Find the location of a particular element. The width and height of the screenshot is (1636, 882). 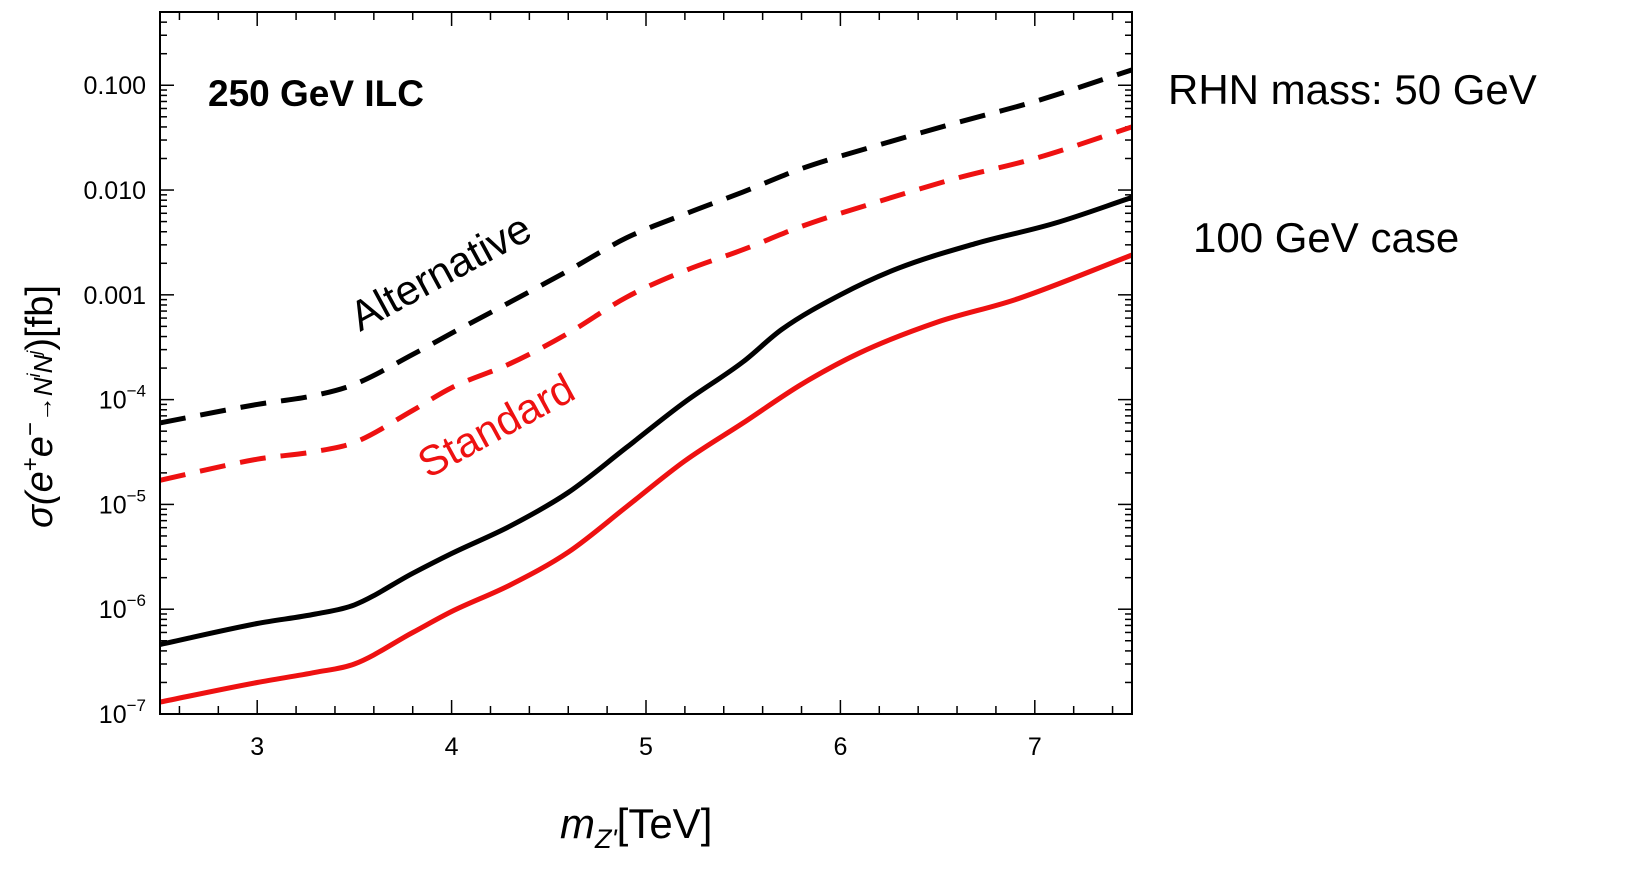

x-tick-label: 7 is located at coordinates (1035, 747).